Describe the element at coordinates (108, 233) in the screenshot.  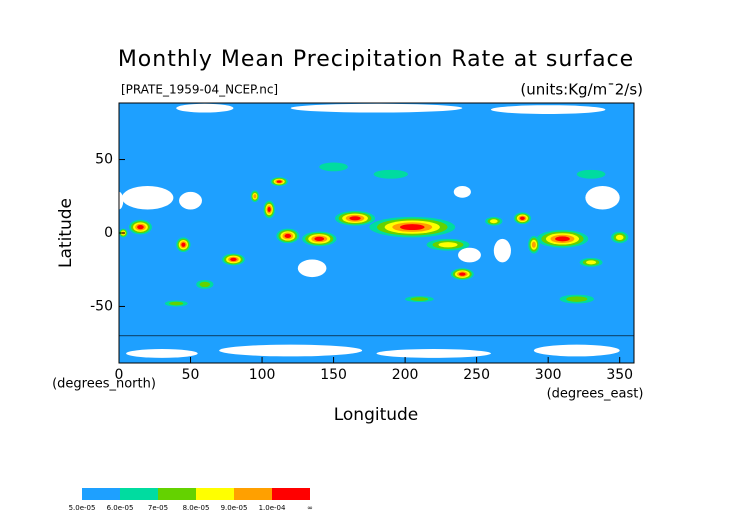
I see `y-tick-label: 0` at that location.